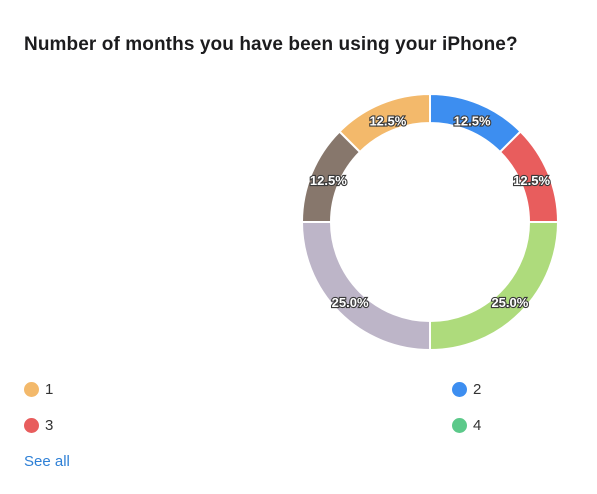 Image resolution: width=597 pixels, height=494 pixels. Describe the element at coordinates (509, 302) in the screenshot. I see `slice-label-3: 25.0%` at that location.